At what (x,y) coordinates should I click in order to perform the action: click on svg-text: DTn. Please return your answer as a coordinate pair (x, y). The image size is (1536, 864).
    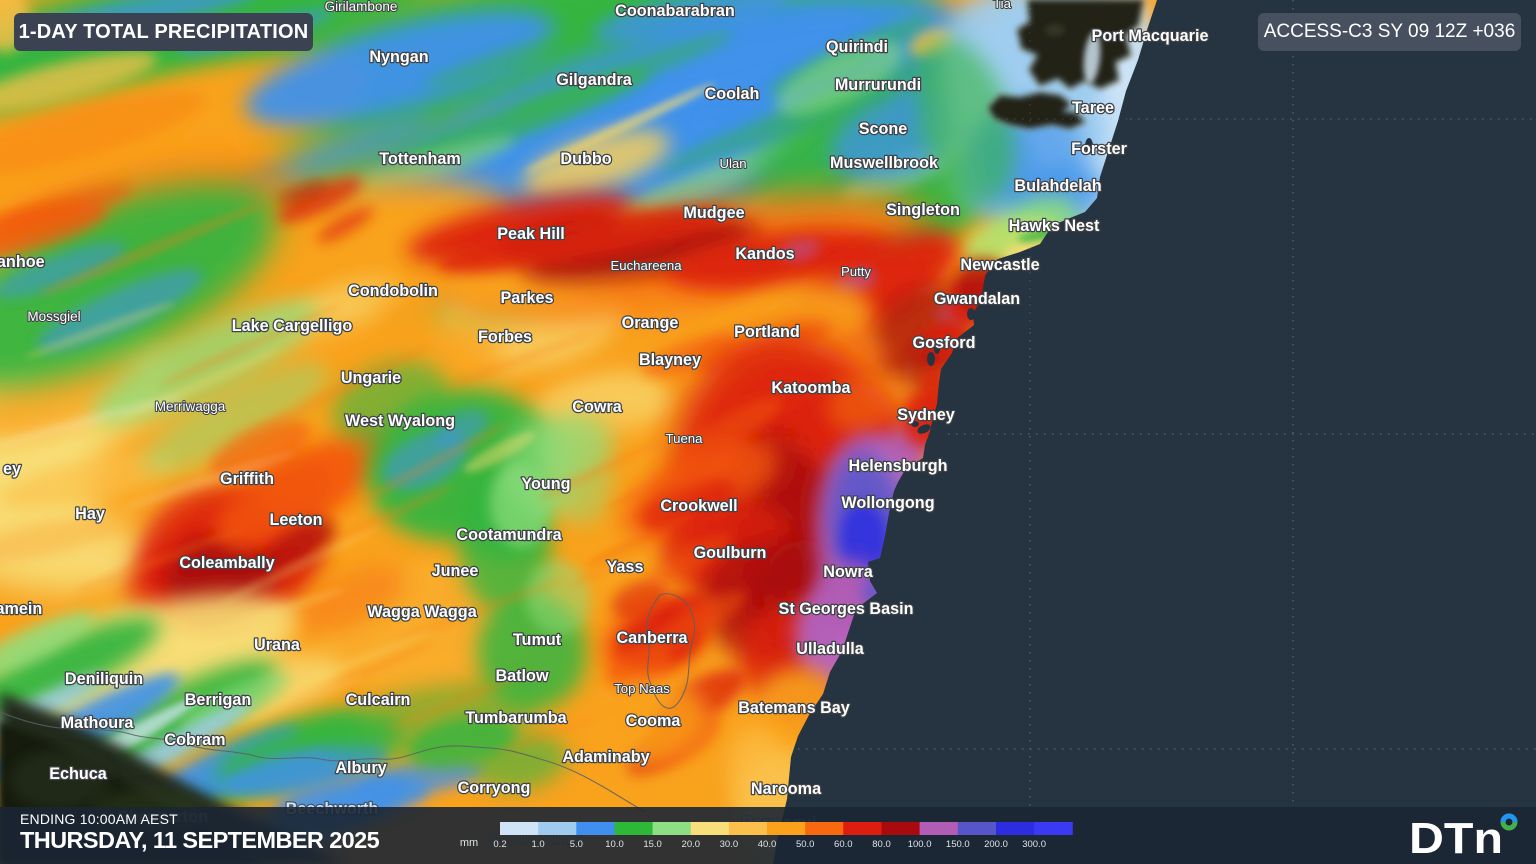
    Looking at the image, I should click on (1456, 838).